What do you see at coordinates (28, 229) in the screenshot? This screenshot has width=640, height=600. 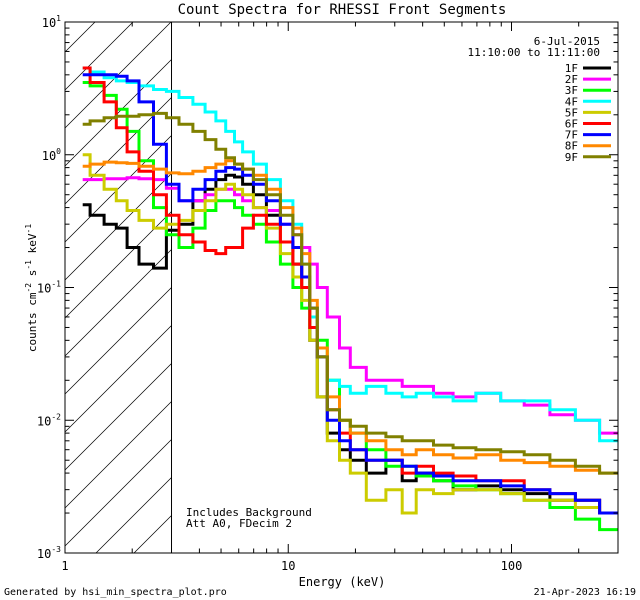 I see `y-axis-label-exp-3: -1` at bounding box center [28, 229].